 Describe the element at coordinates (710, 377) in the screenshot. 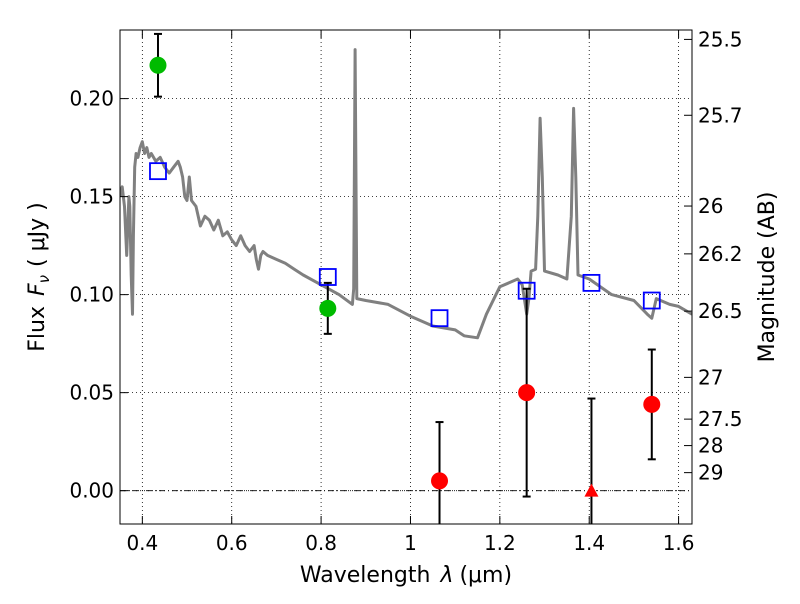

I see `y2-tick-label: 27` at that location.